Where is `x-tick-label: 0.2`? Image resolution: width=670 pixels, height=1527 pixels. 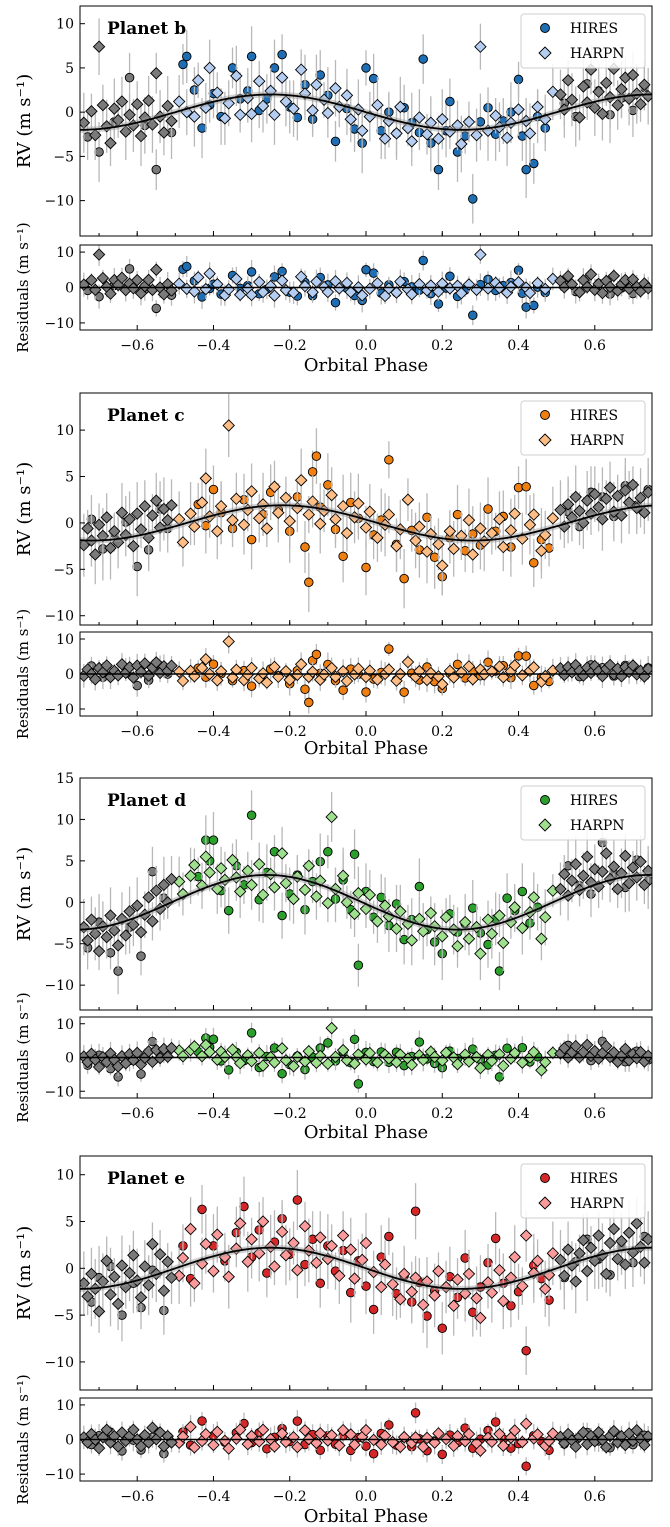
x-tick-label: 0.2 is located at coordinates (442, 346).